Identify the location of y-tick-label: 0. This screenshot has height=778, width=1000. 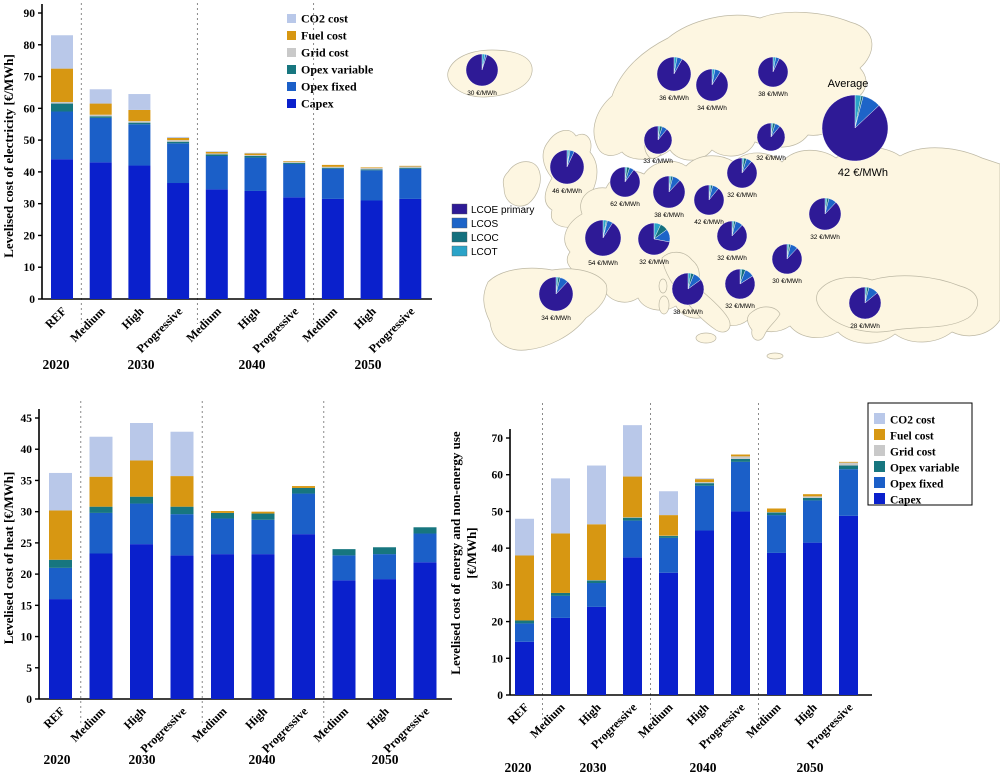
(500, 696).